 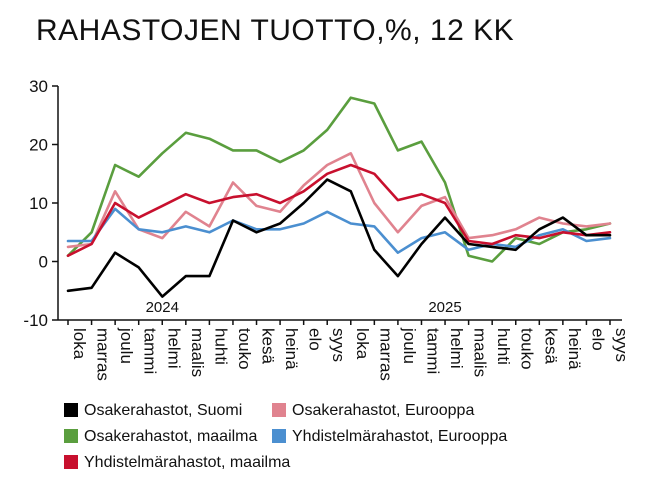 I want to click on year-labels: 2024 2025, so click(x=304, y=307).